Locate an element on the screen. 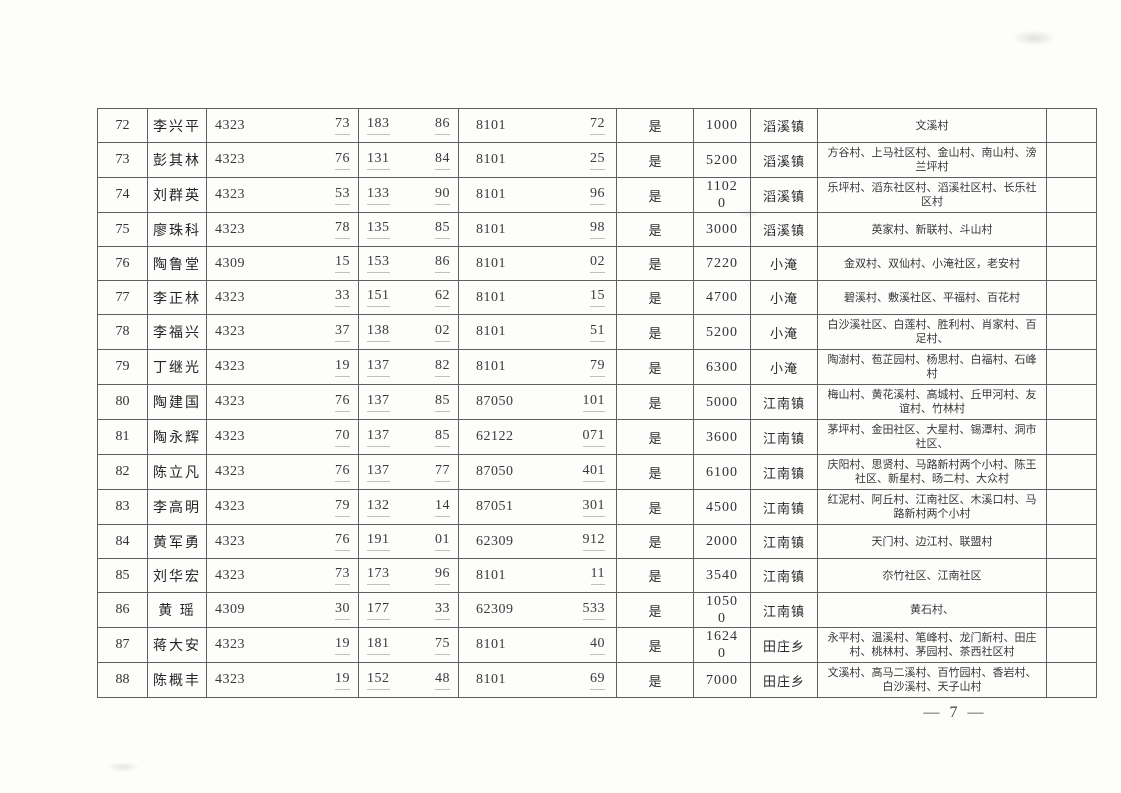 Image resolution: width=1121 pixels, height=793 pixels. seq-cell: 85 is located at coordinates (122, 575).